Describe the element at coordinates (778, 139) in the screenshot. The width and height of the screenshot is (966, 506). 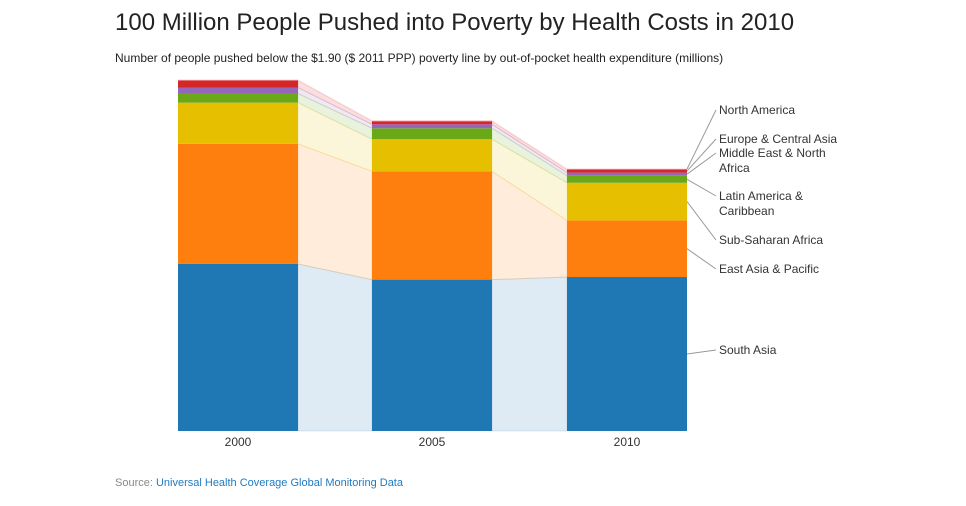
I see `series-label: Europe & Central Asia` at that location.